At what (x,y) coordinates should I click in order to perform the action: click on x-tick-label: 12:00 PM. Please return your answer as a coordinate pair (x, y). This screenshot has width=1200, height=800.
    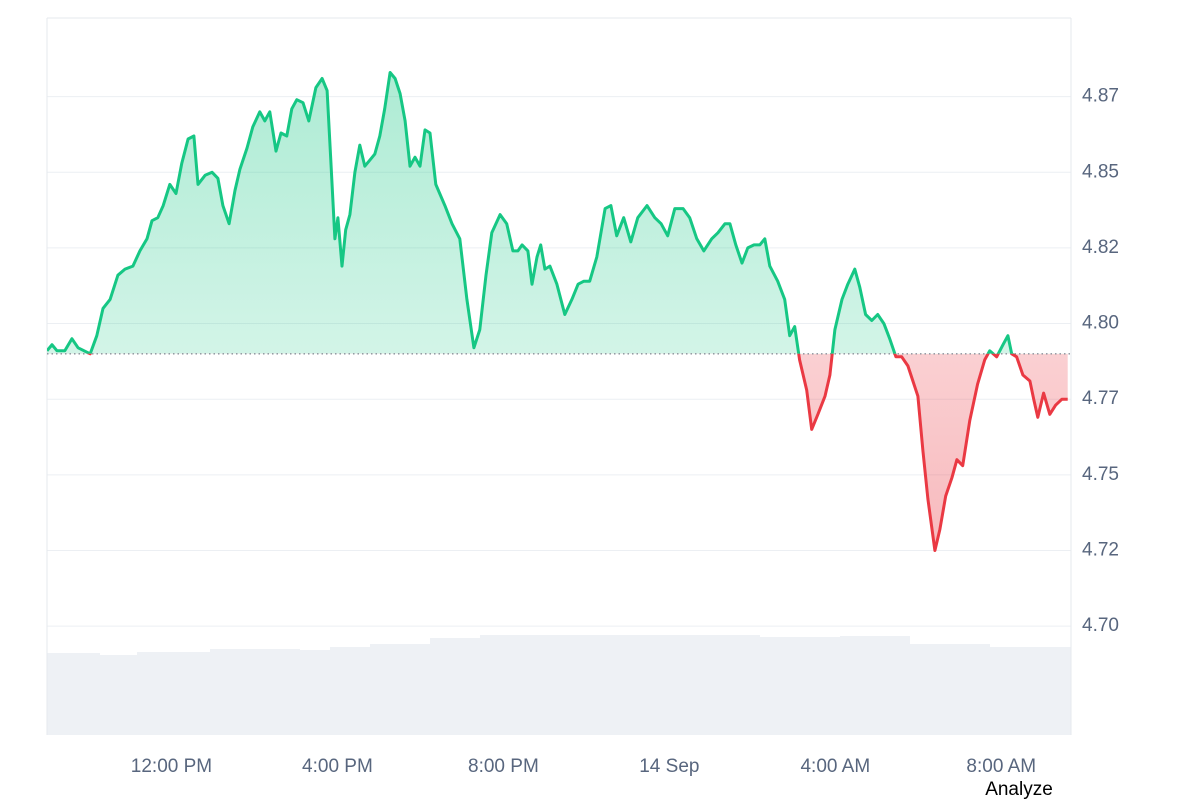
    Looking at the image, I should click on (171, 766).